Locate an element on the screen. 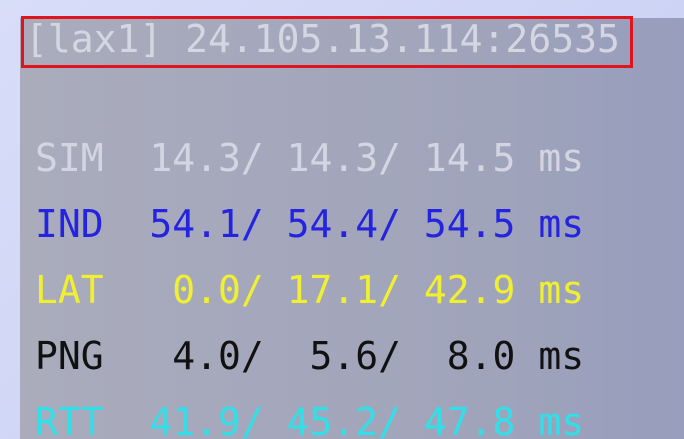 This screenshot has height=439, width=684. stat-label: SIM is located at coordinates (69, 158).